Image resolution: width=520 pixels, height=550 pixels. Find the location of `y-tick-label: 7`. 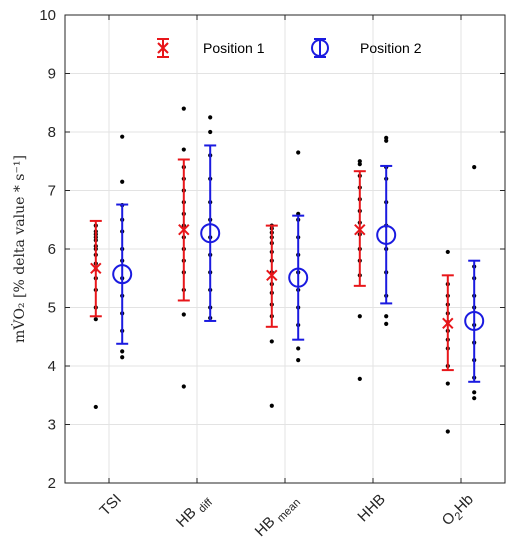

y-tick-label: 7 is located at coordinates (52, 191).